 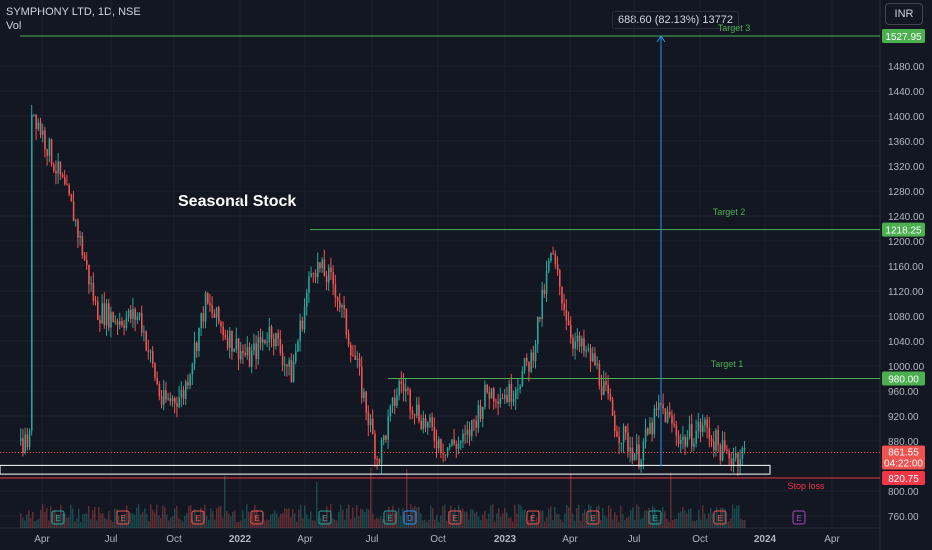 What do you see at coordinates (174, 539) in the screenshot?
I see `x-tick-label: Oct` at bounding box center [174, 539].